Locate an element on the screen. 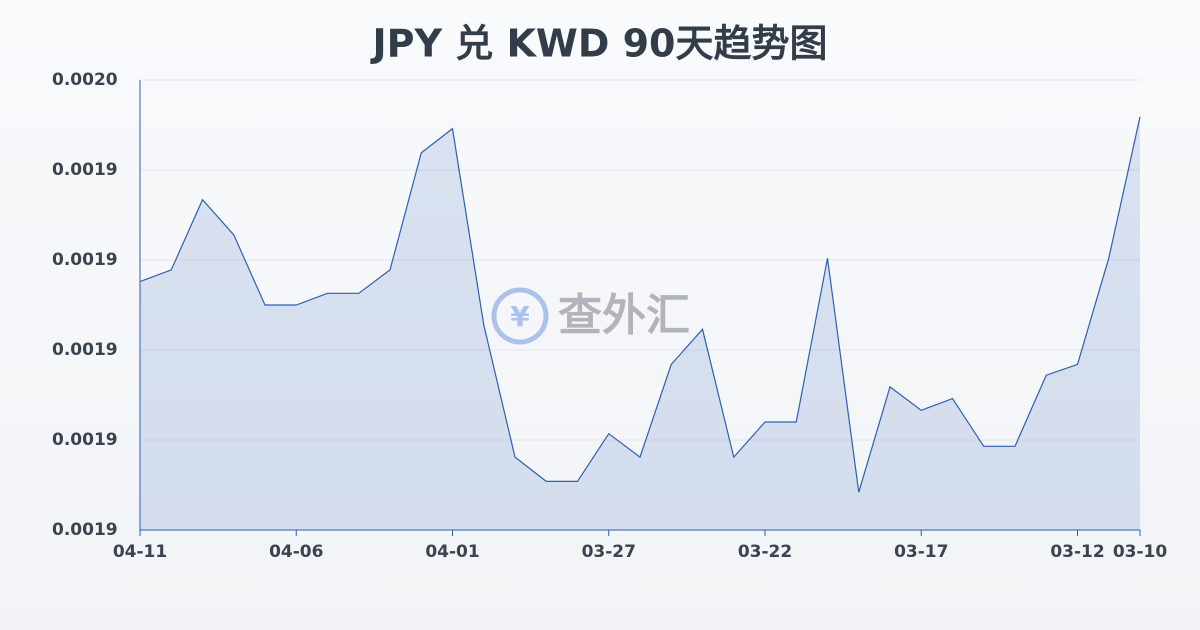  watermark-icon is located at coordinates (520, 316).